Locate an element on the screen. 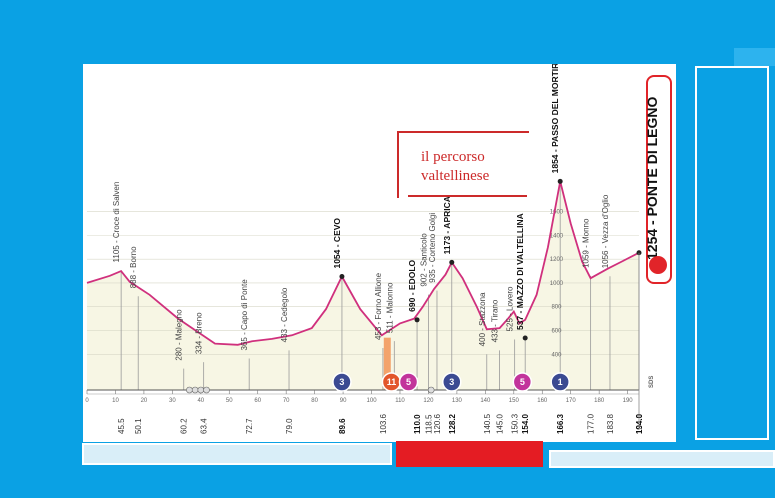 The width and height of the screenshot is (775, 498). km-label: 120.6 is located at coordinates (437, 423).